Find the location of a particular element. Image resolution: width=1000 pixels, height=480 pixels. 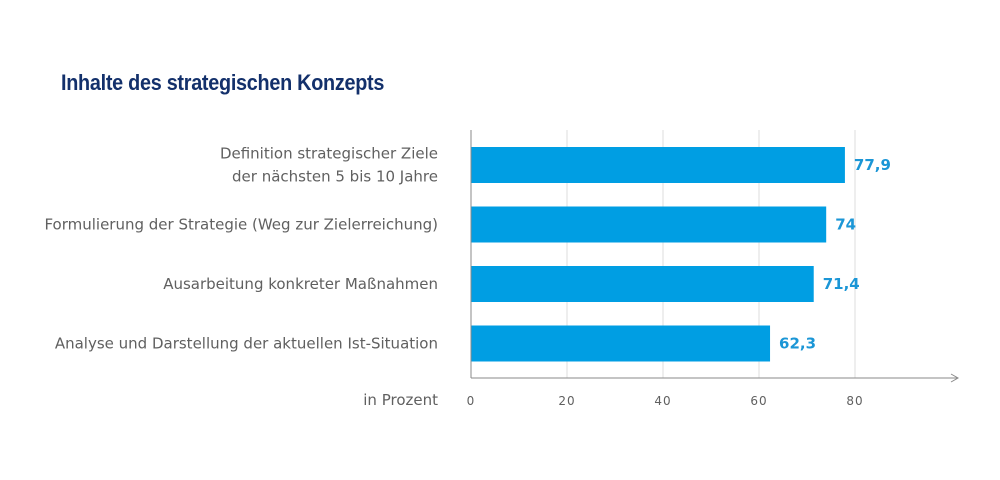

bar-value-label: 62,3 is located at coordinates (797, 344).